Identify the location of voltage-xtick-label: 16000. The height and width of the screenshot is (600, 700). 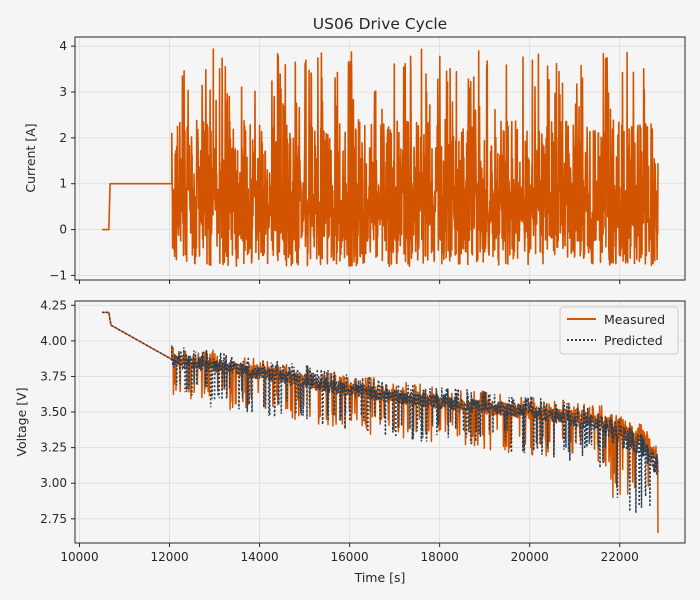
(350, 557).